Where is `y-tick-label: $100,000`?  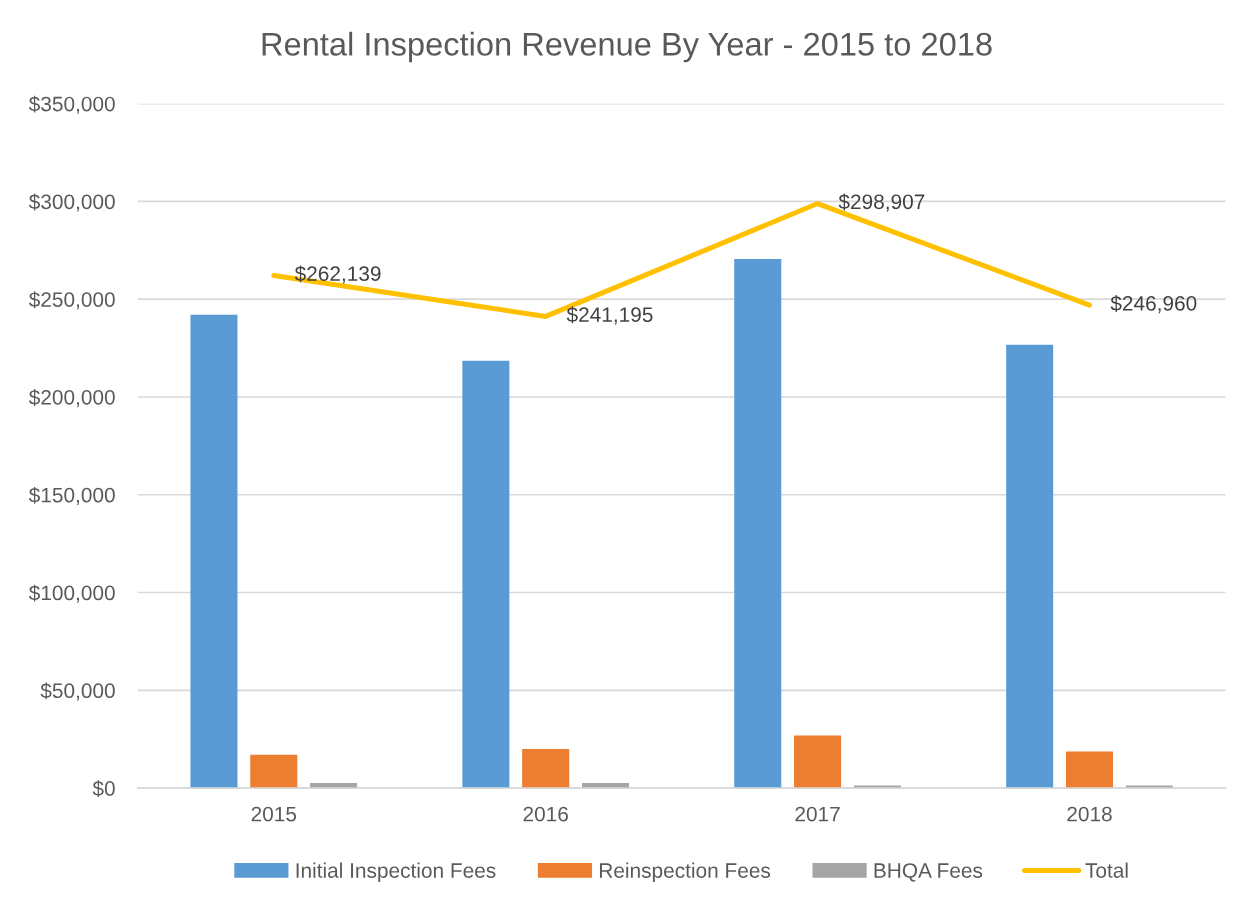
y-tick-label: $100,000 is located at coordinates (71, 593).